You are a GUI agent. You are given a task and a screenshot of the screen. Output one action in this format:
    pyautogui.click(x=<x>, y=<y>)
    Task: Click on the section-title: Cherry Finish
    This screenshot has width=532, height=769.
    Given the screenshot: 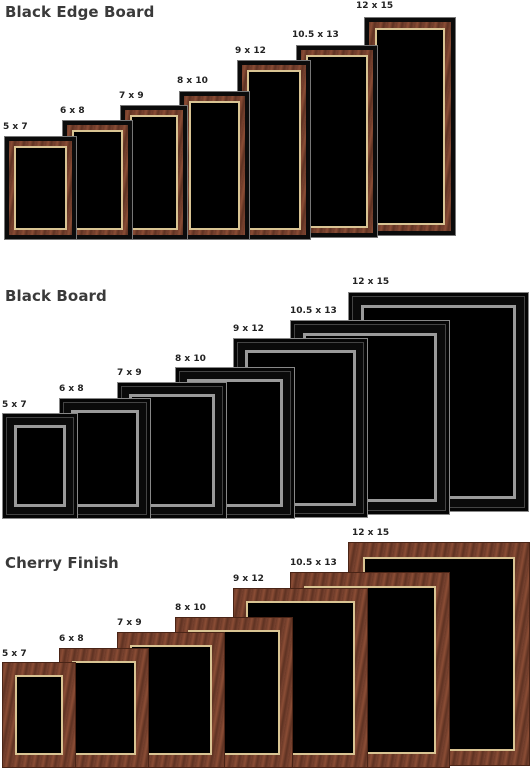 What is the action you would take?
    pyautogui.click(x=62, y=563)
    